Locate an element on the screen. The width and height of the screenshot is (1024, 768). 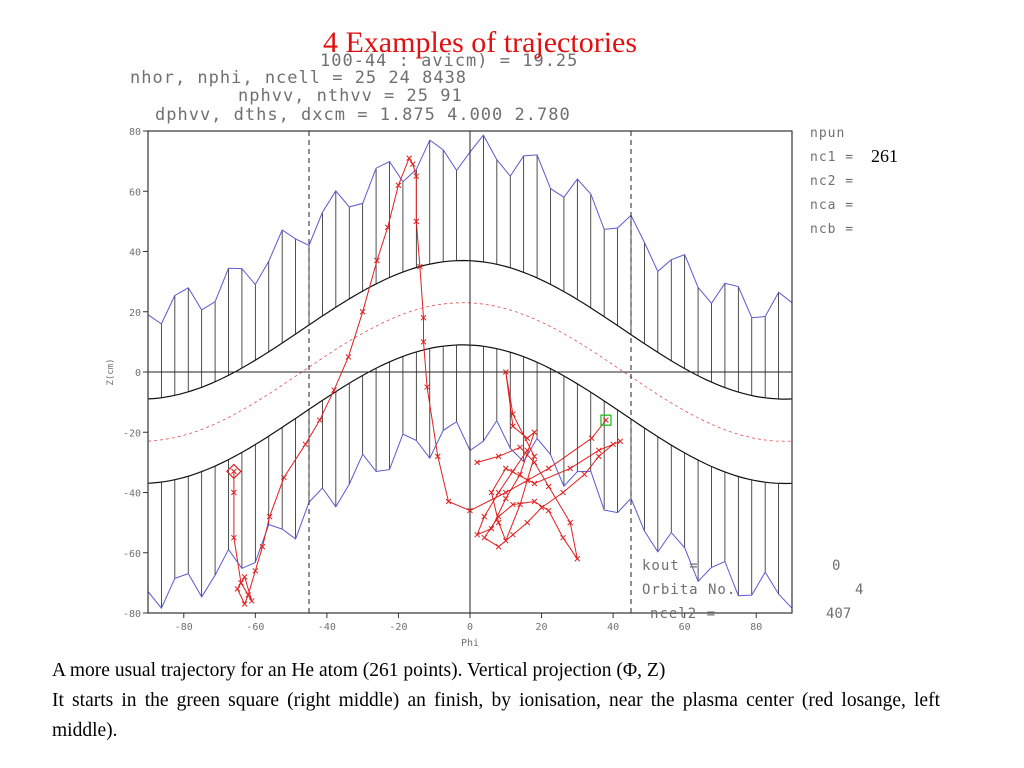
header-line-1: nhor, nphi, ncell = 25 24 8438 is located at coordinates (298, 78).